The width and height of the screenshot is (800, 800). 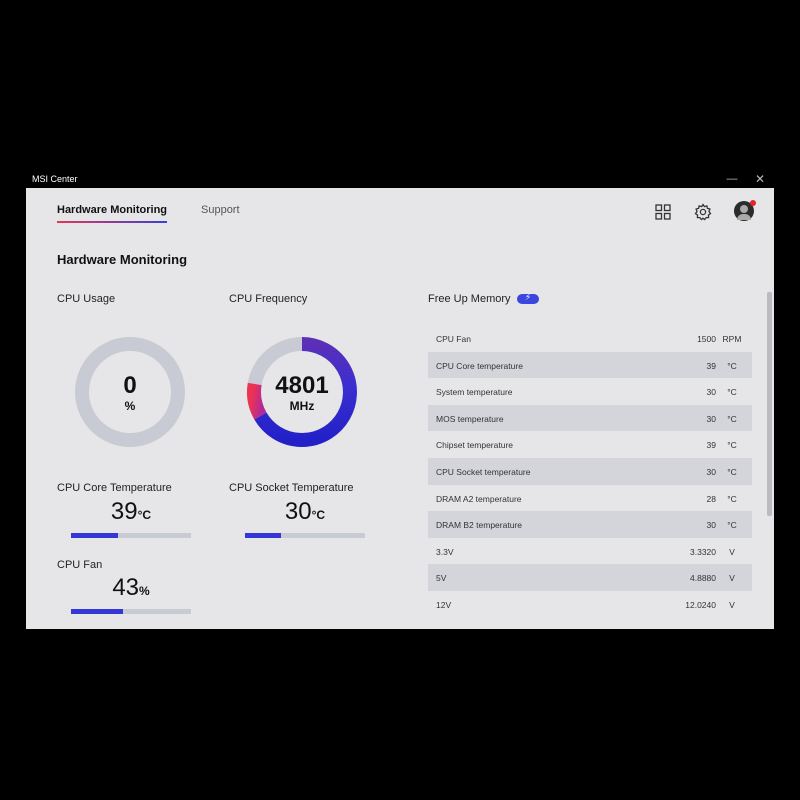 What do you see at coordinates (130, 406) in the screenshot?
I see `cpu-usage-unit: %` at bounding box center [130, 406].